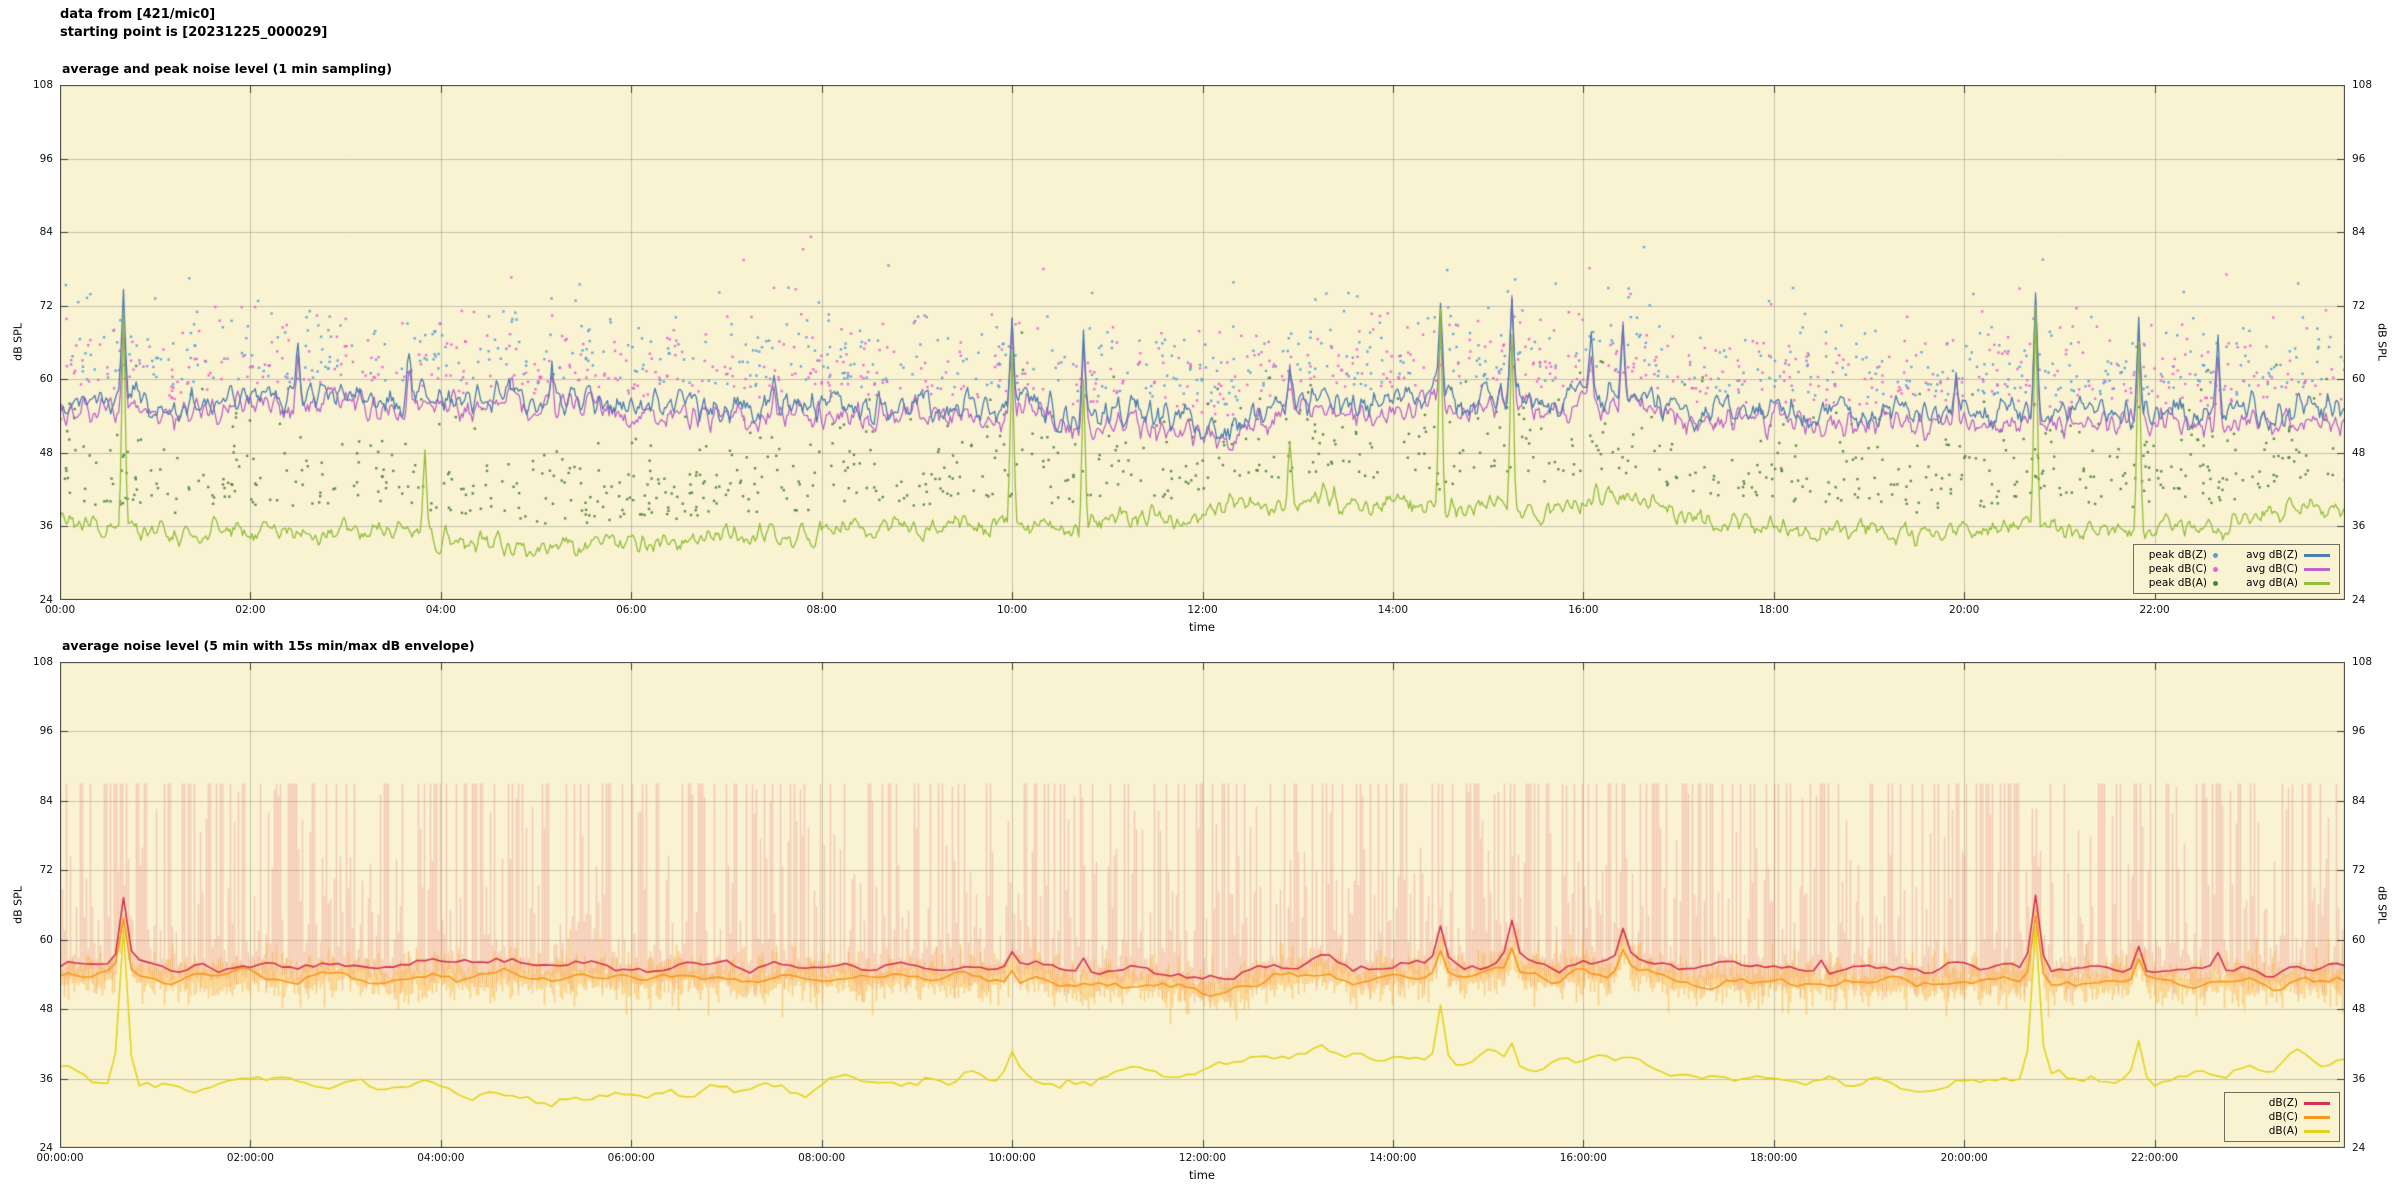 The height and width of the screenshot is (1200, 2400). Describe the element at coordinates (1774, 1158) in the screenshot. I see `x-tick-label: 18:00:00` at that location.